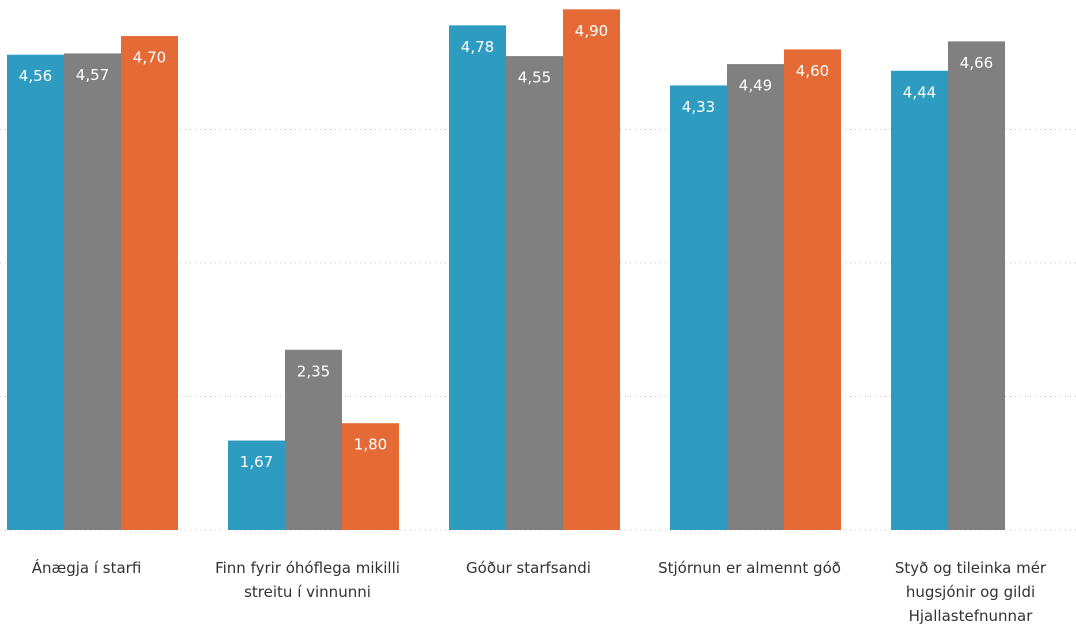 The height and width of the screenshot is (635, 1076). What do you see at coordinates (256, 462) in the screenshot?
I see `data-label: 1,67` at bounding box center [256, 462].